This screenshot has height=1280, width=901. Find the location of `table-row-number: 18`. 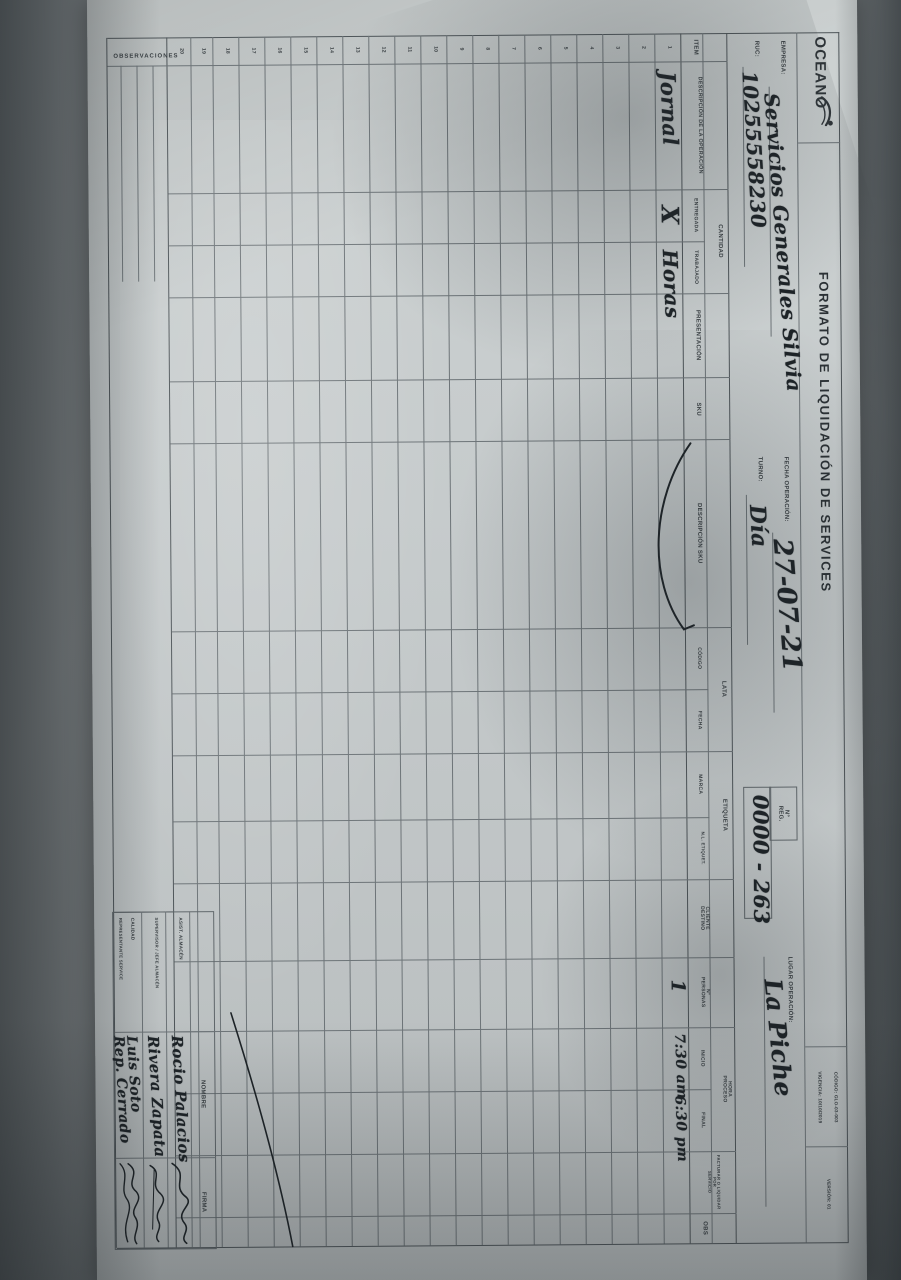

table-row-number: 18 is located at coordinates (227, 51).